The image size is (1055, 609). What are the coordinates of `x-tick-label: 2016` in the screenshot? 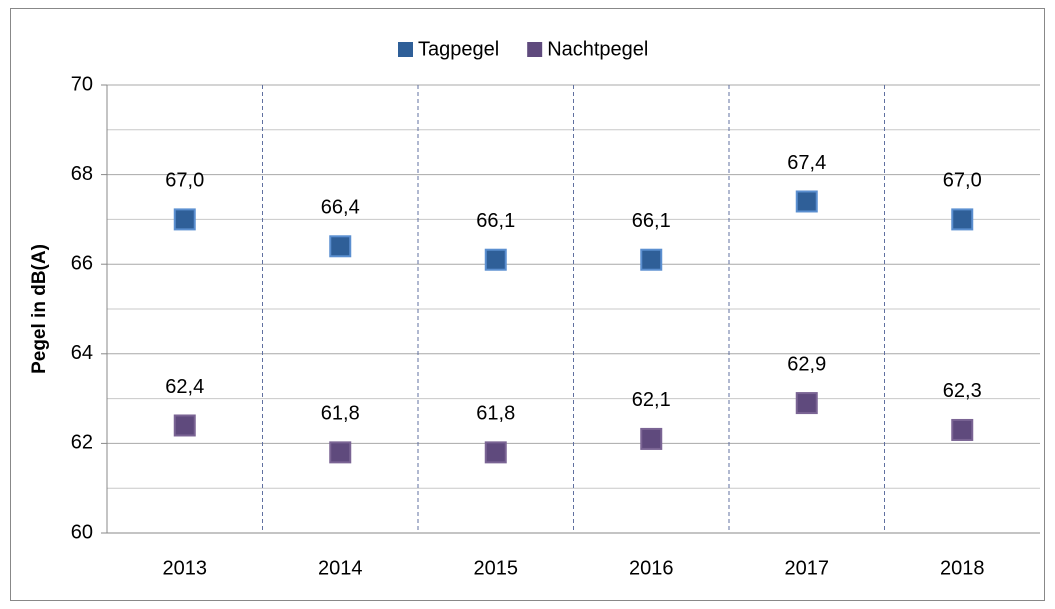 It's located at (651, 568).